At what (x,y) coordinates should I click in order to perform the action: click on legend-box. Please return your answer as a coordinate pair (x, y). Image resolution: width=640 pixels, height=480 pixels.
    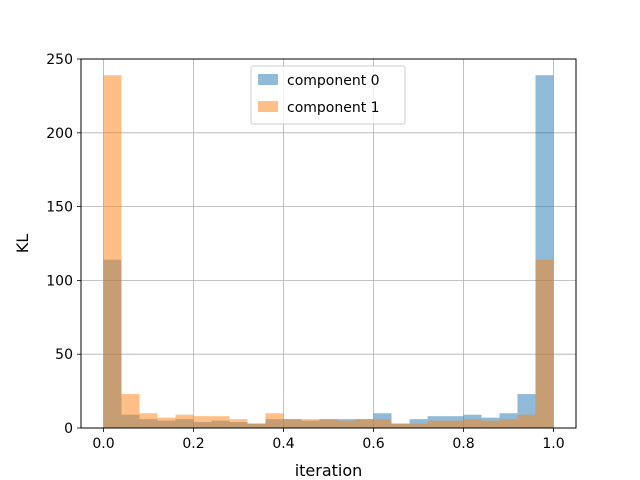
    Looking at the image, I should click on (328, 95).